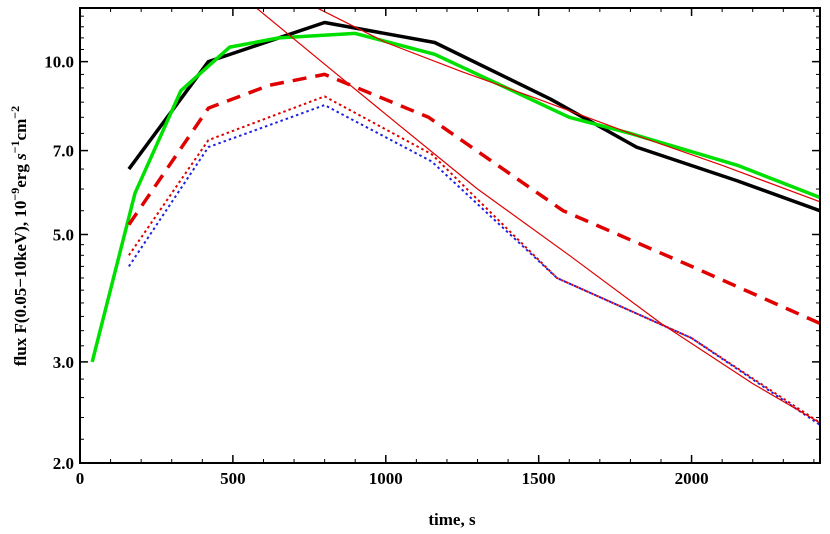  Describe the element at coordinates (452, 519) in the screenshot. I see `x-axis-label: time, s` at that location.